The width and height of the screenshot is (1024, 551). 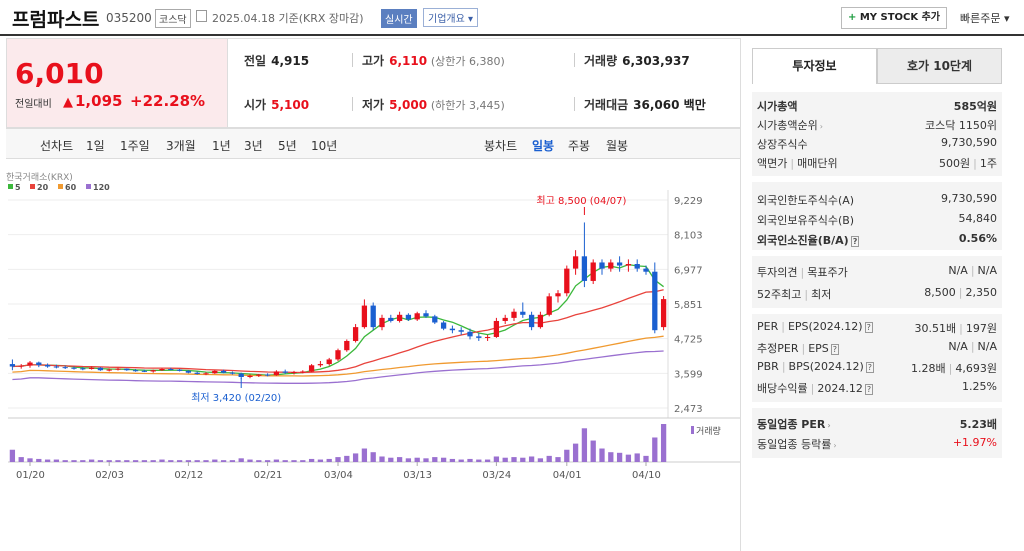 I want to click on y-tick-label: 3,599, so click(x=688, y=374).